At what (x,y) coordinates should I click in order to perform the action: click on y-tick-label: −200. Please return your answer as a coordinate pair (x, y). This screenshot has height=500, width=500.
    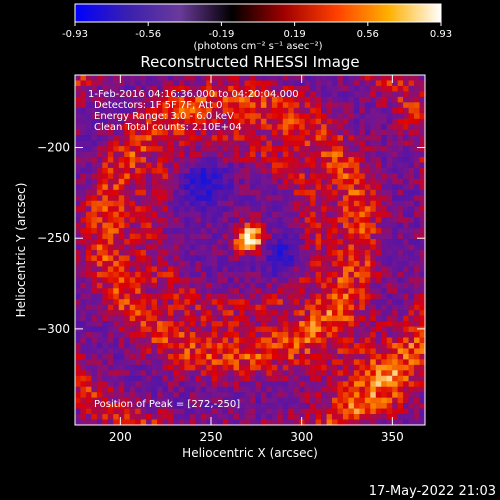
    Looking at the image, I should click on (53, 148).